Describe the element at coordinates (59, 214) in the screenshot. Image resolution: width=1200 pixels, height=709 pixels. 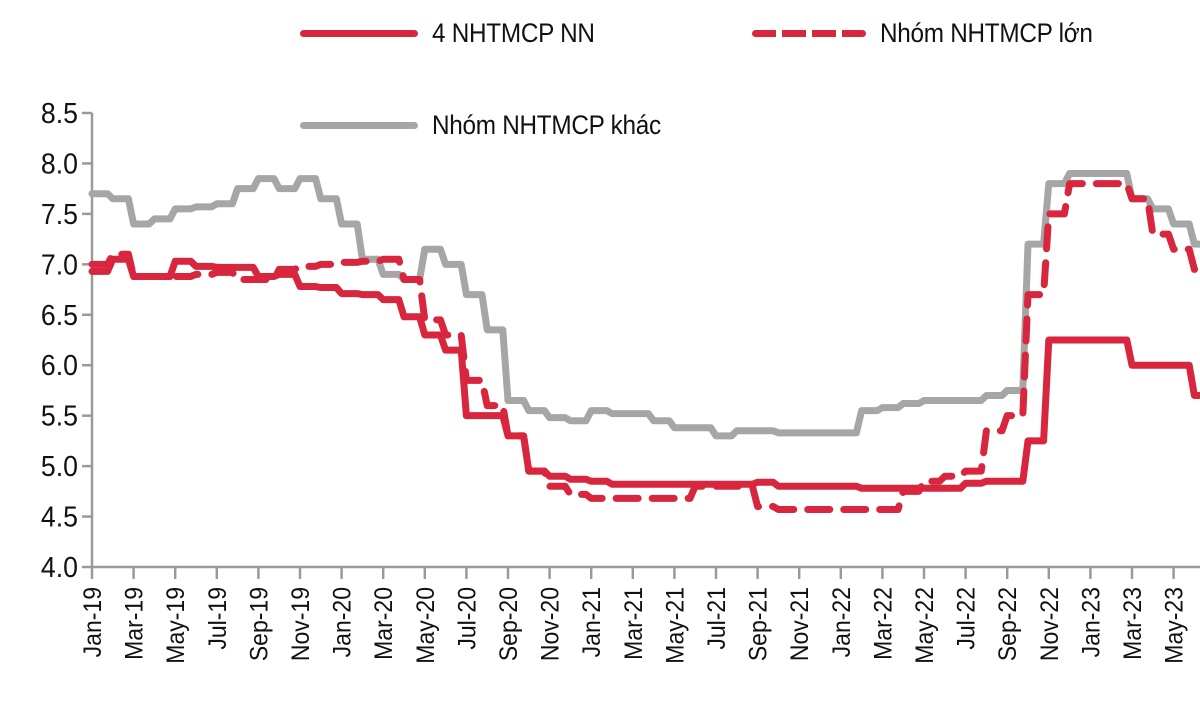
I see `y-tick-label: 7.5` at that location.